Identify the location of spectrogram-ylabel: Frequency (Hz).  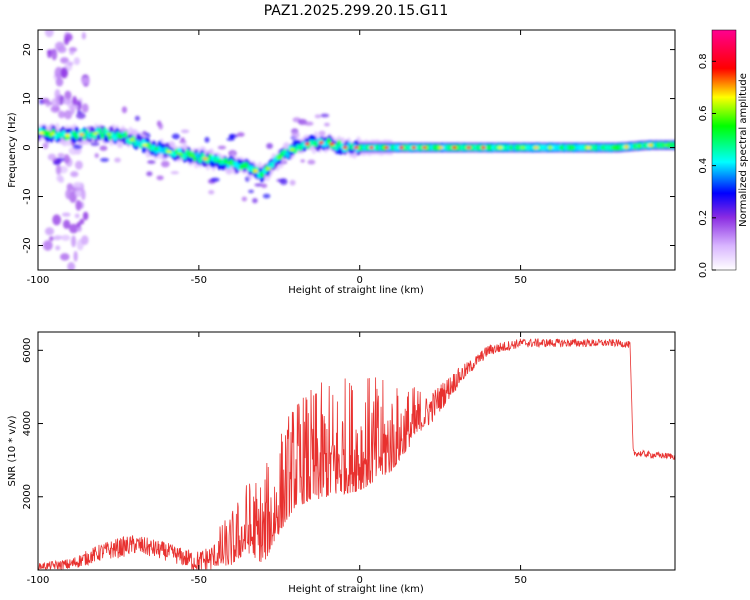
(12, 150).